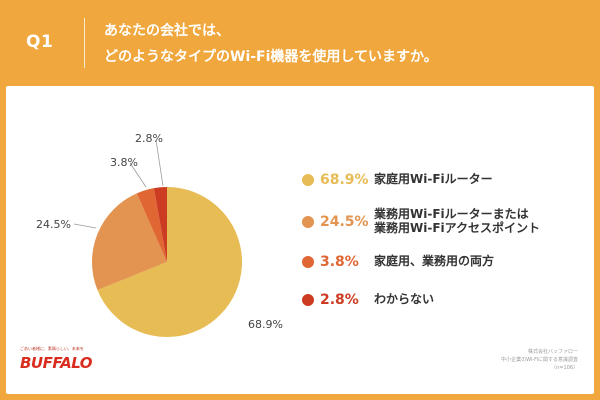  I want to click on pie-slice-both, so click(151, 225).